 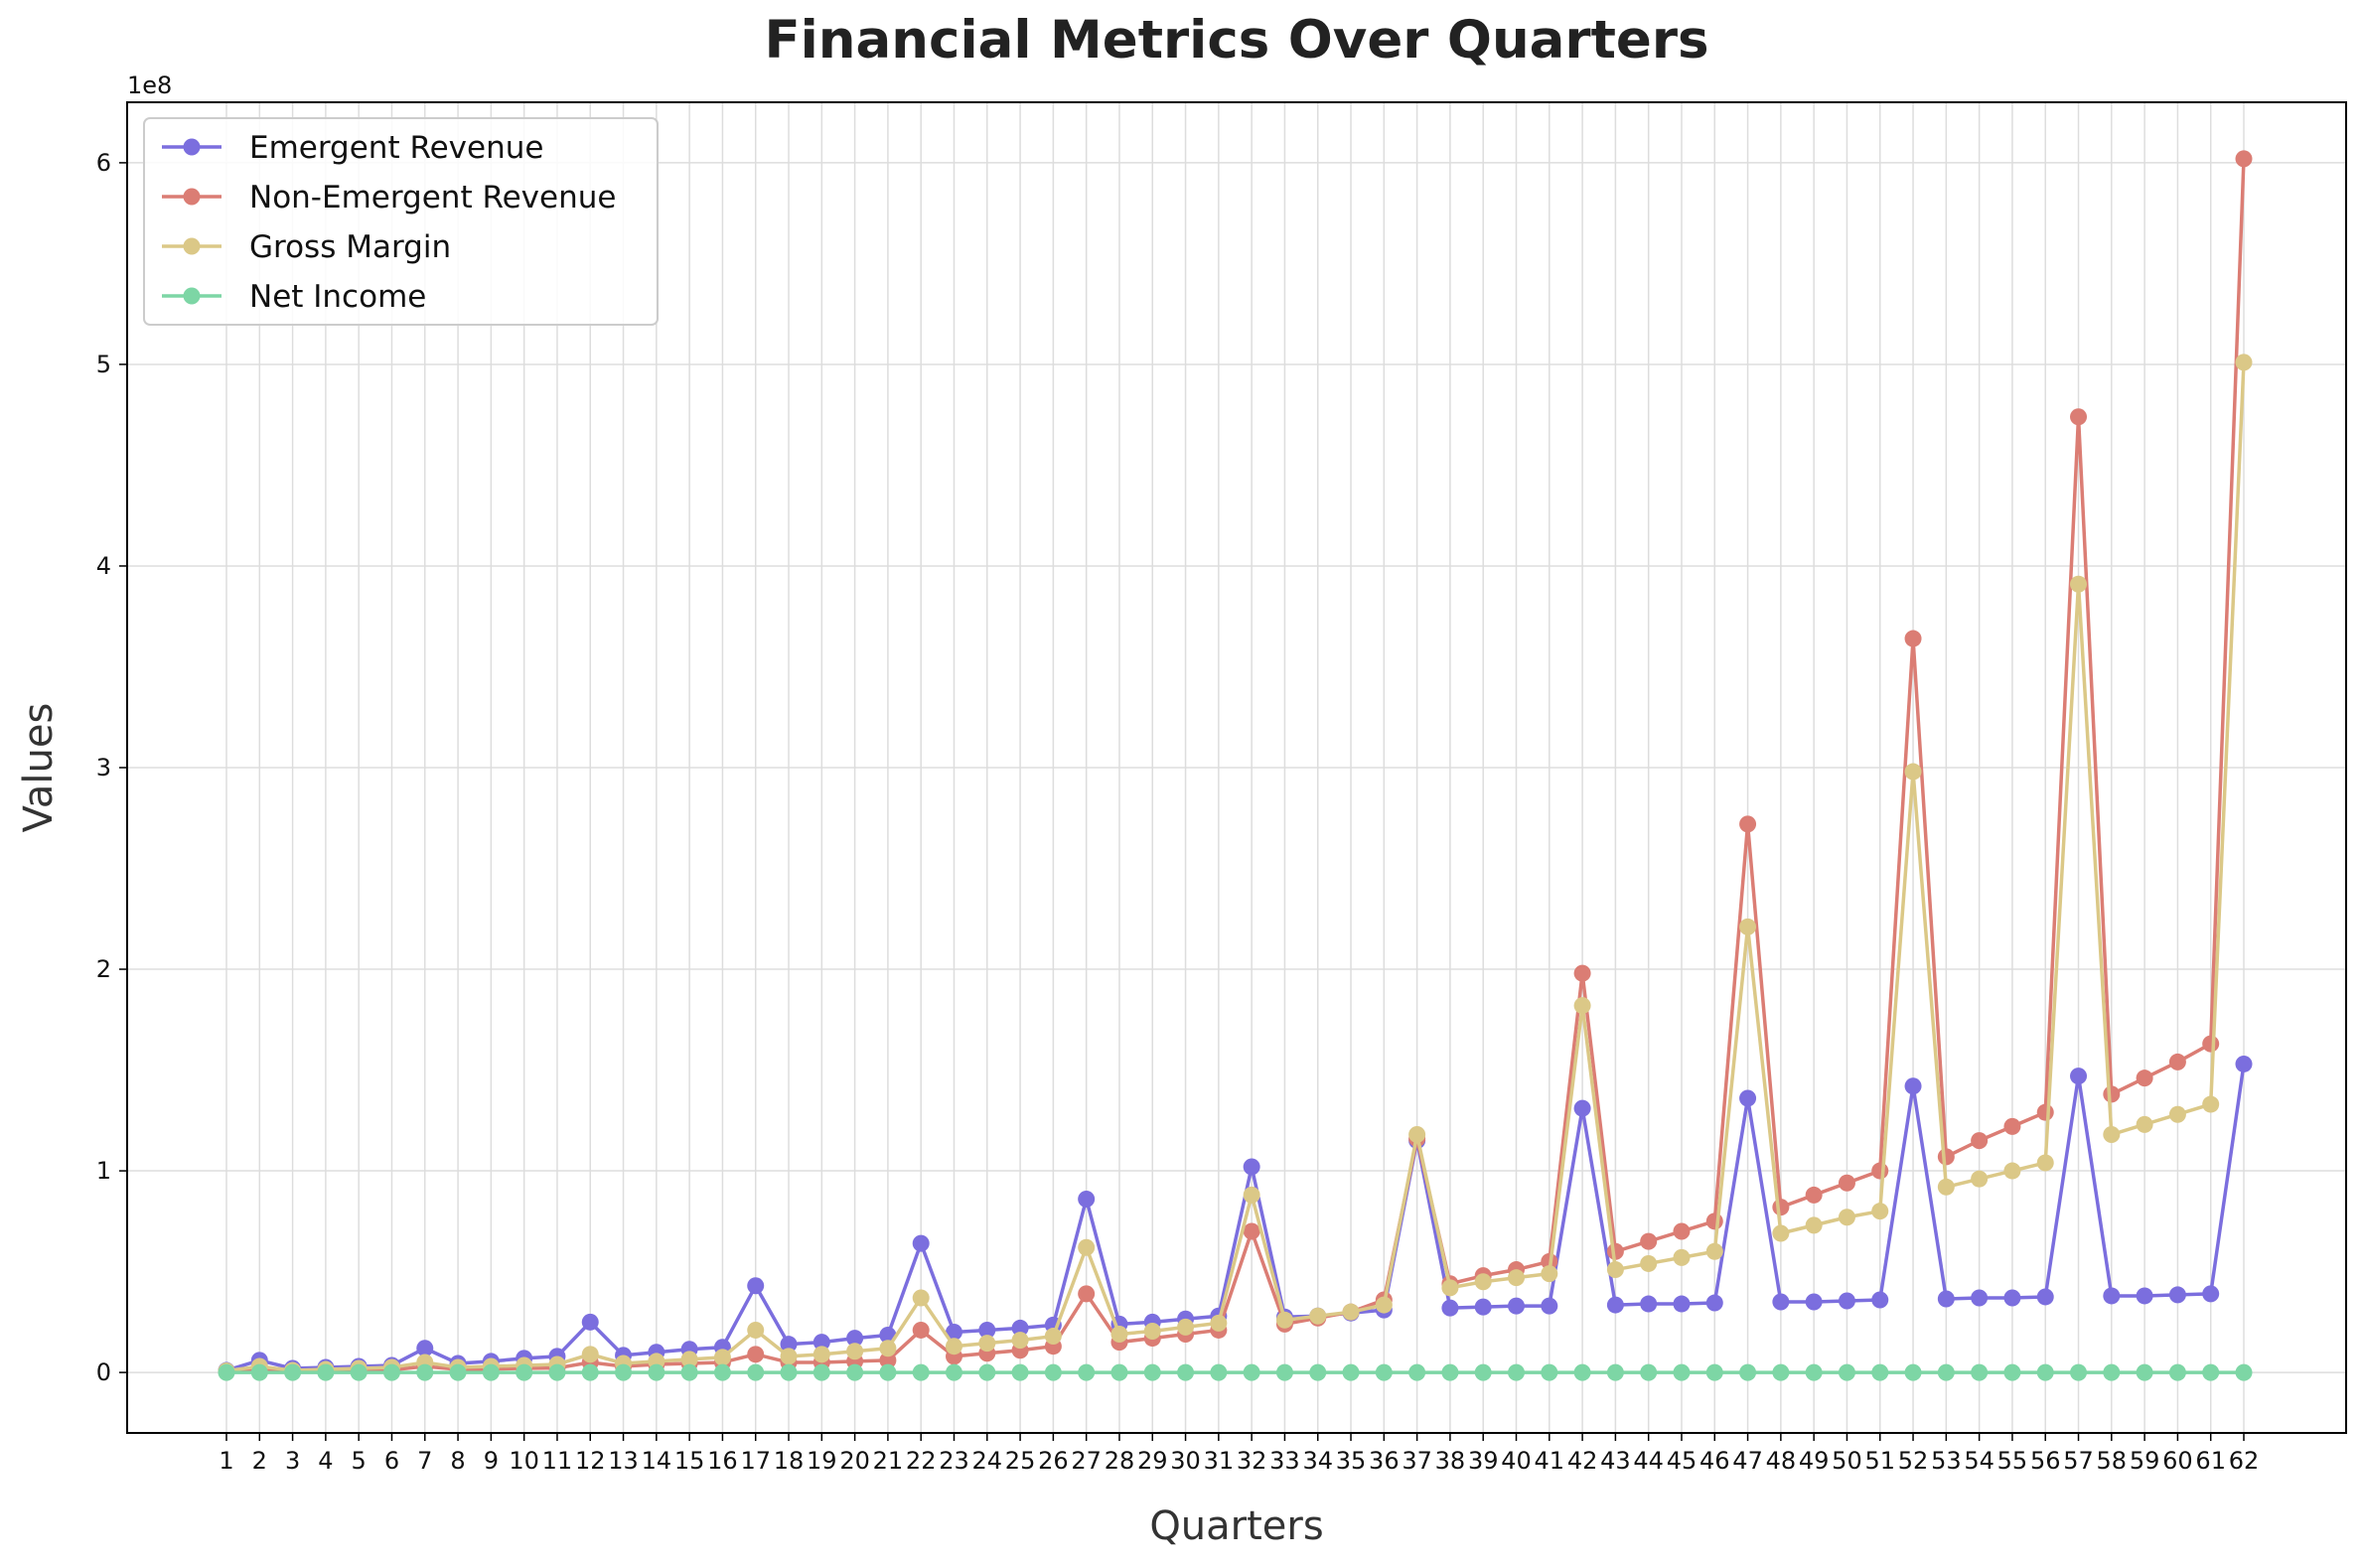 What do you see at coordinates (657, 1461) in the screenshot?
I see `x-tick-label: 14` at bounding box center [657, 1461].